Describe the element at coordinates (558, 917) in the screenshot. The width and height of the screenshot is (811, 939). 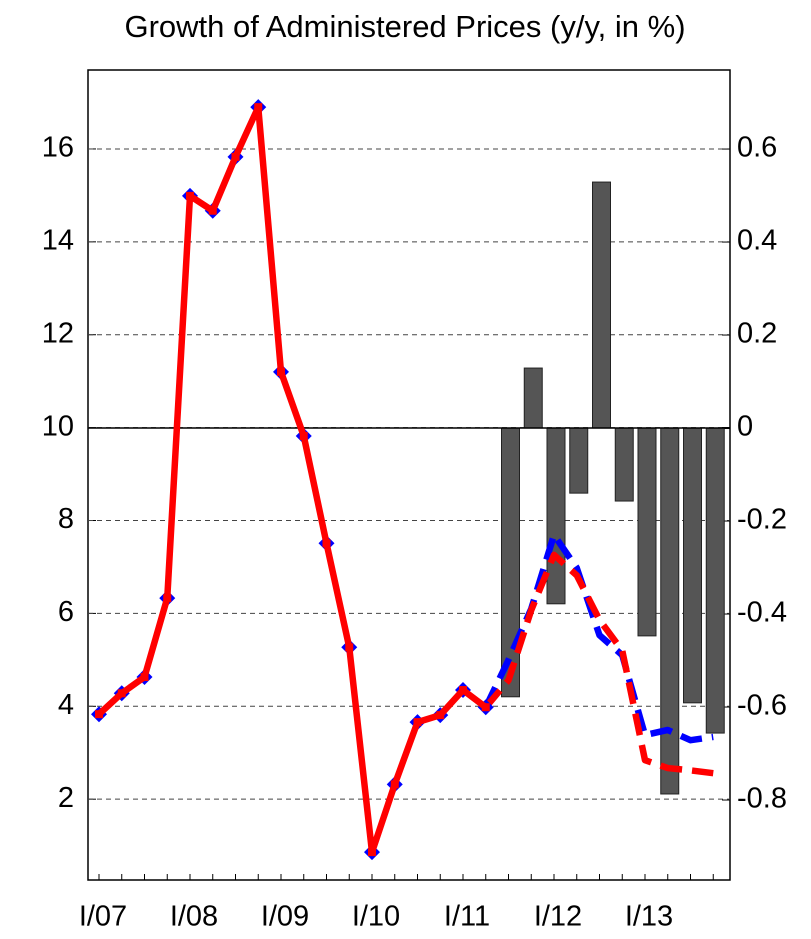
I see `x-tick-label: I/12` at that location.